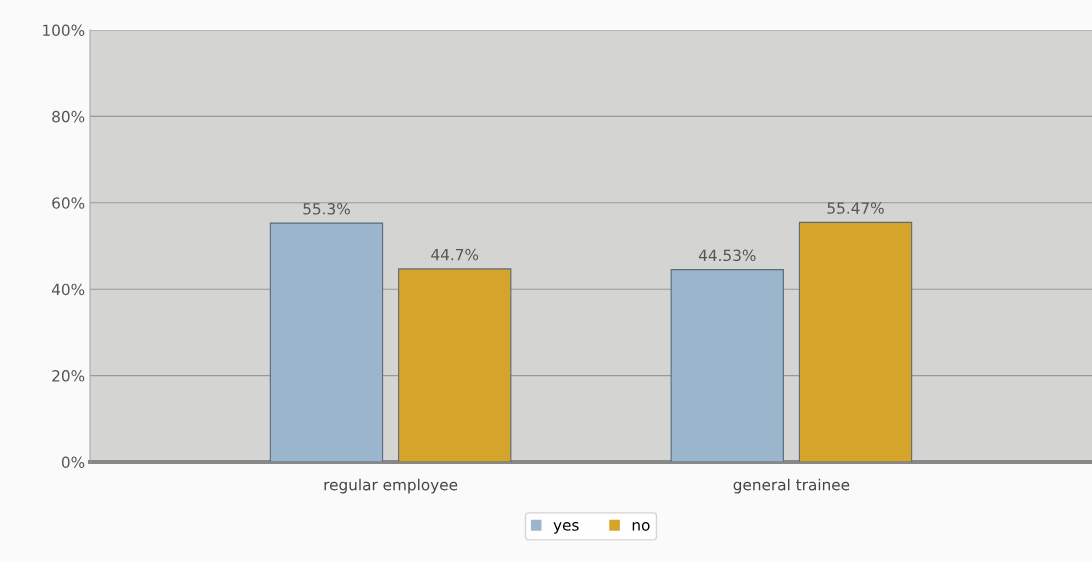 The height and width of the screenshot is (562, 1092). What do you see at coordinates (455, 254) in the screenshot?
I see `data-label: 44.7%` at bounding box center [455, 254].